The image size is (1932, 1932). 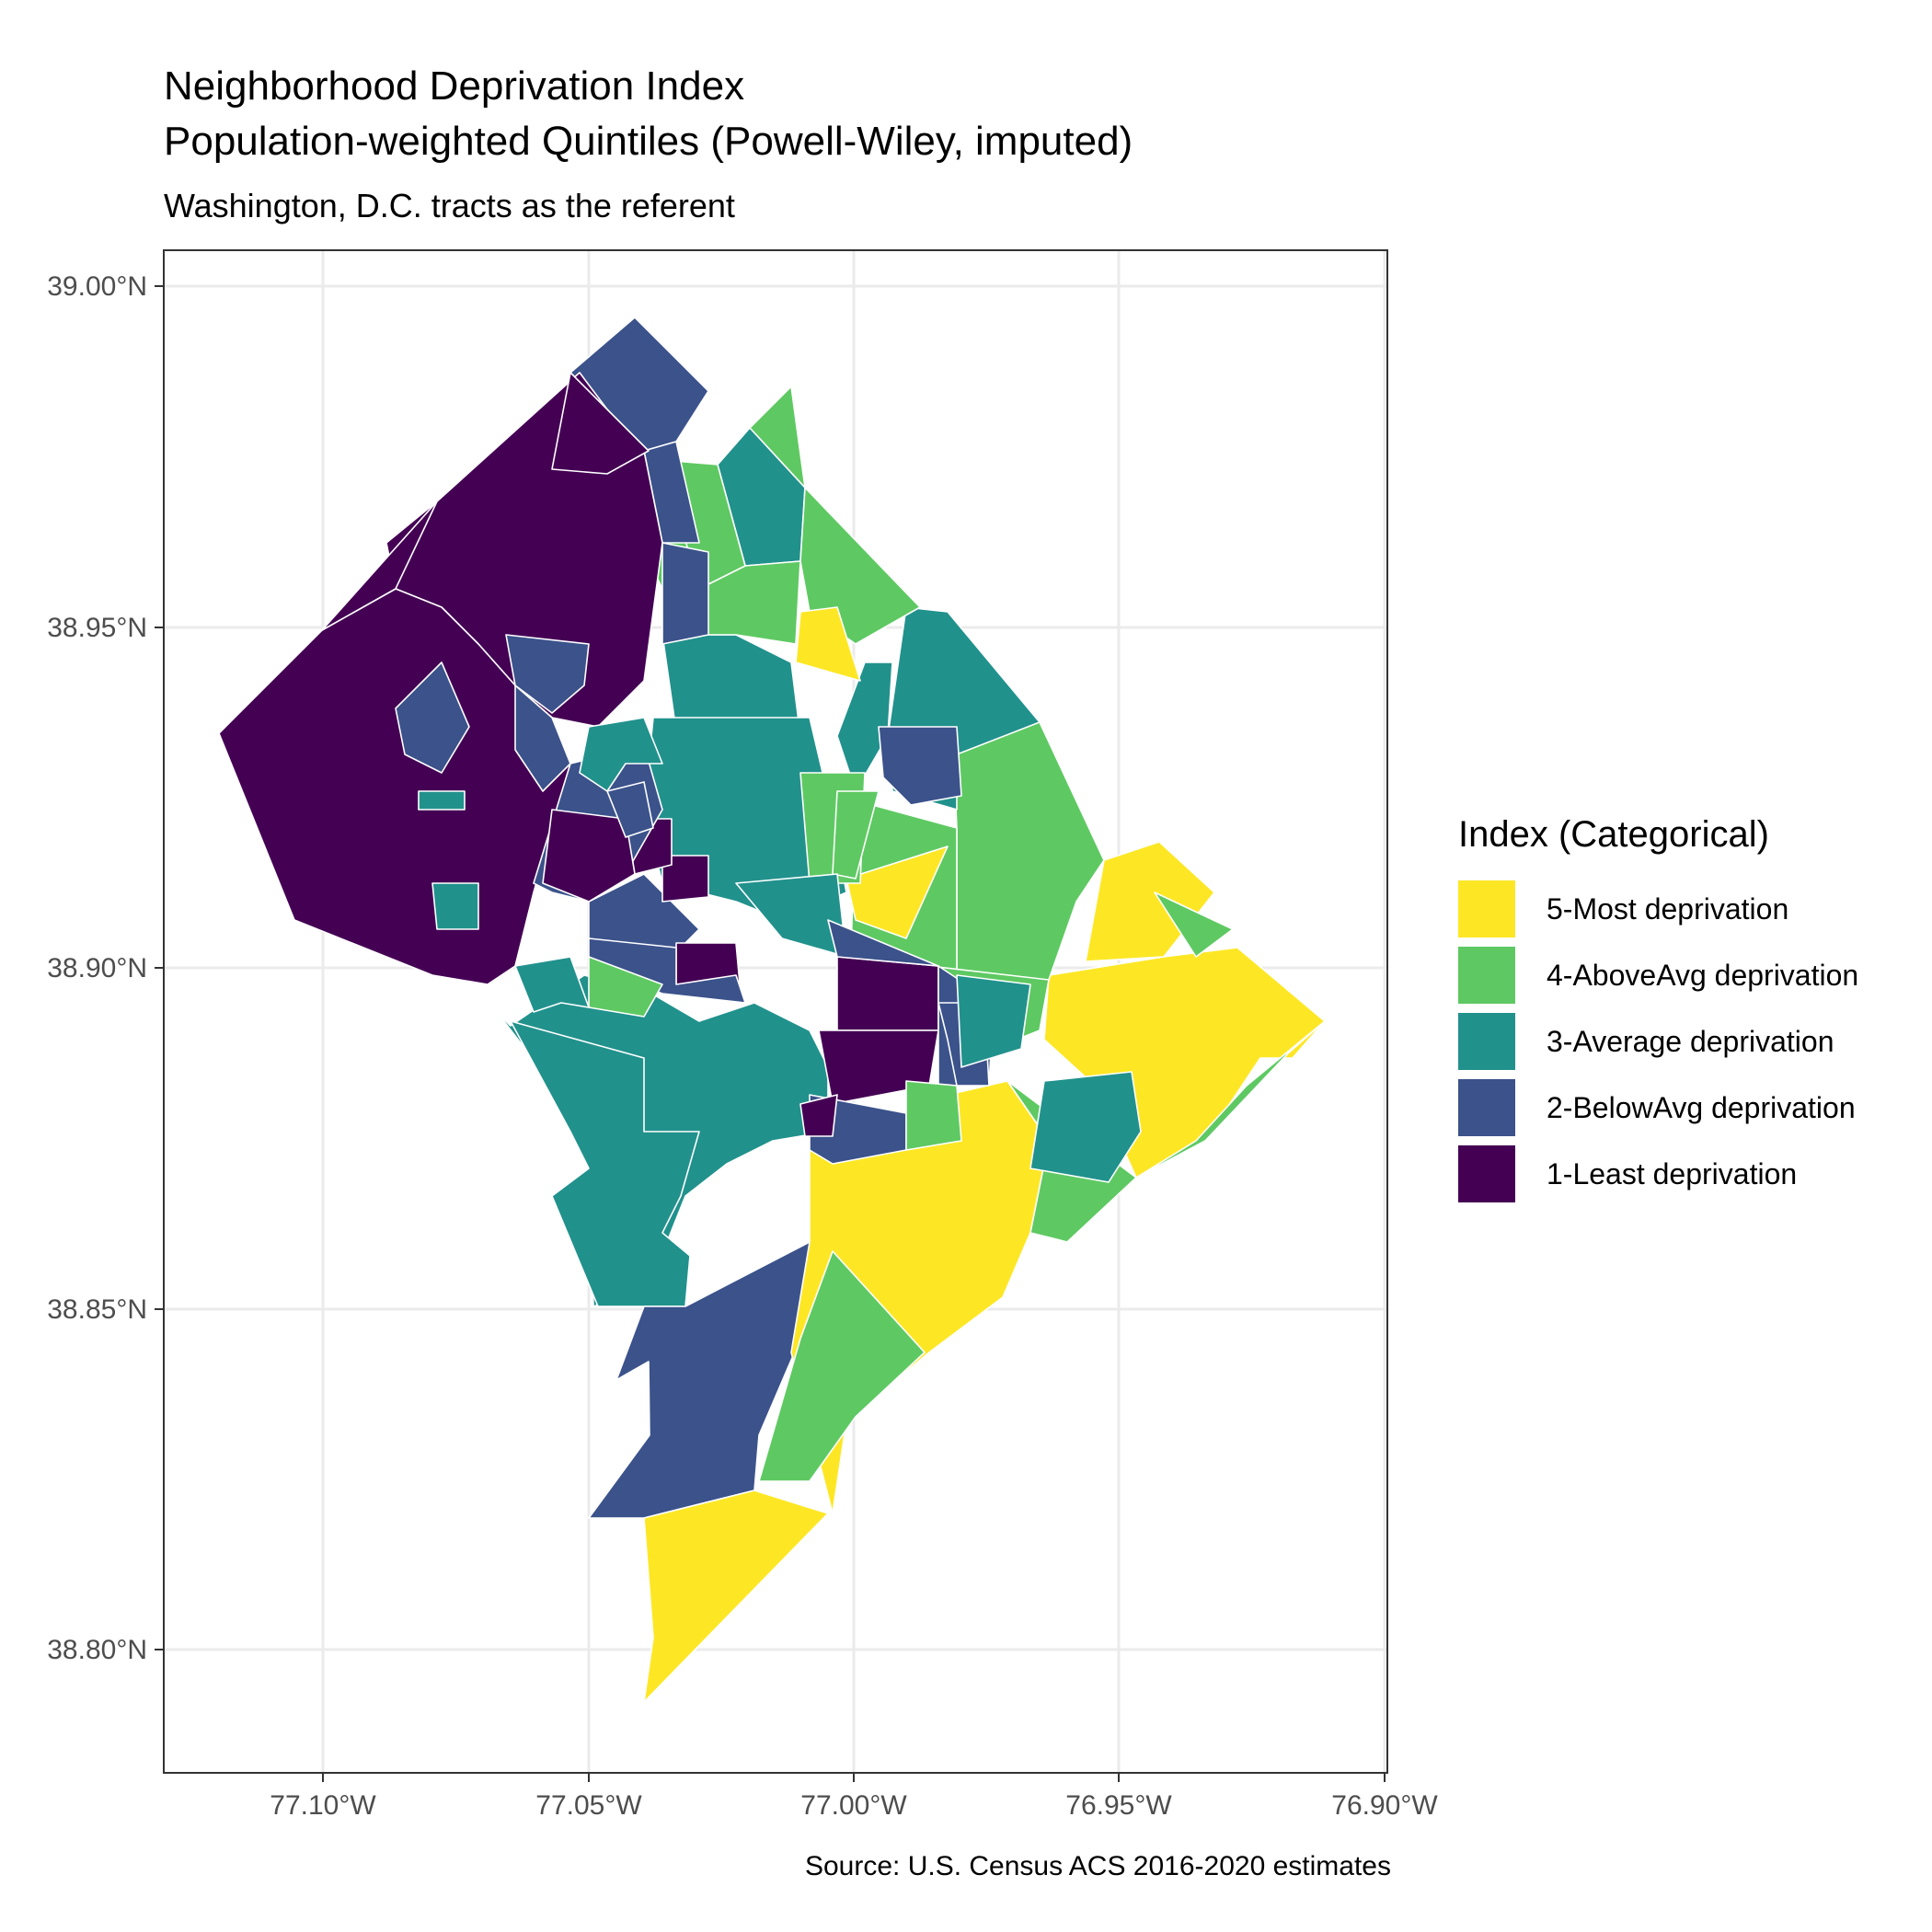 I want to click on legend-label: 3-Average deprivation, so click(x=1690, y=1041).